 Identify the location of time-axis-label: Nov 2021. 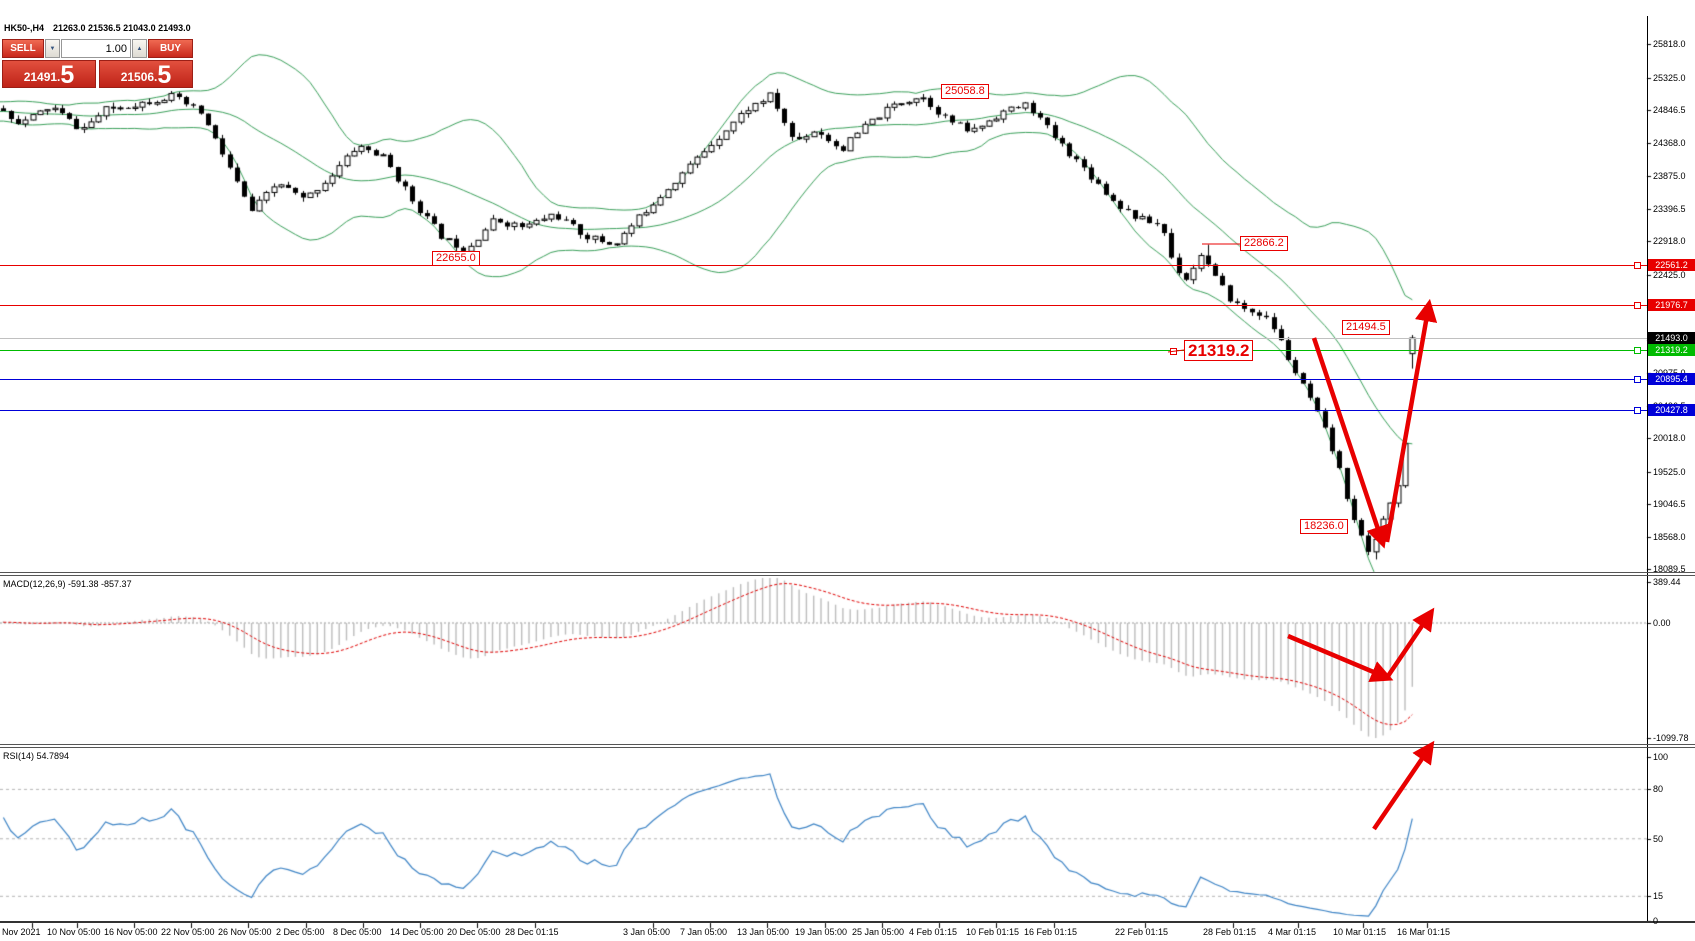
(21, 932).